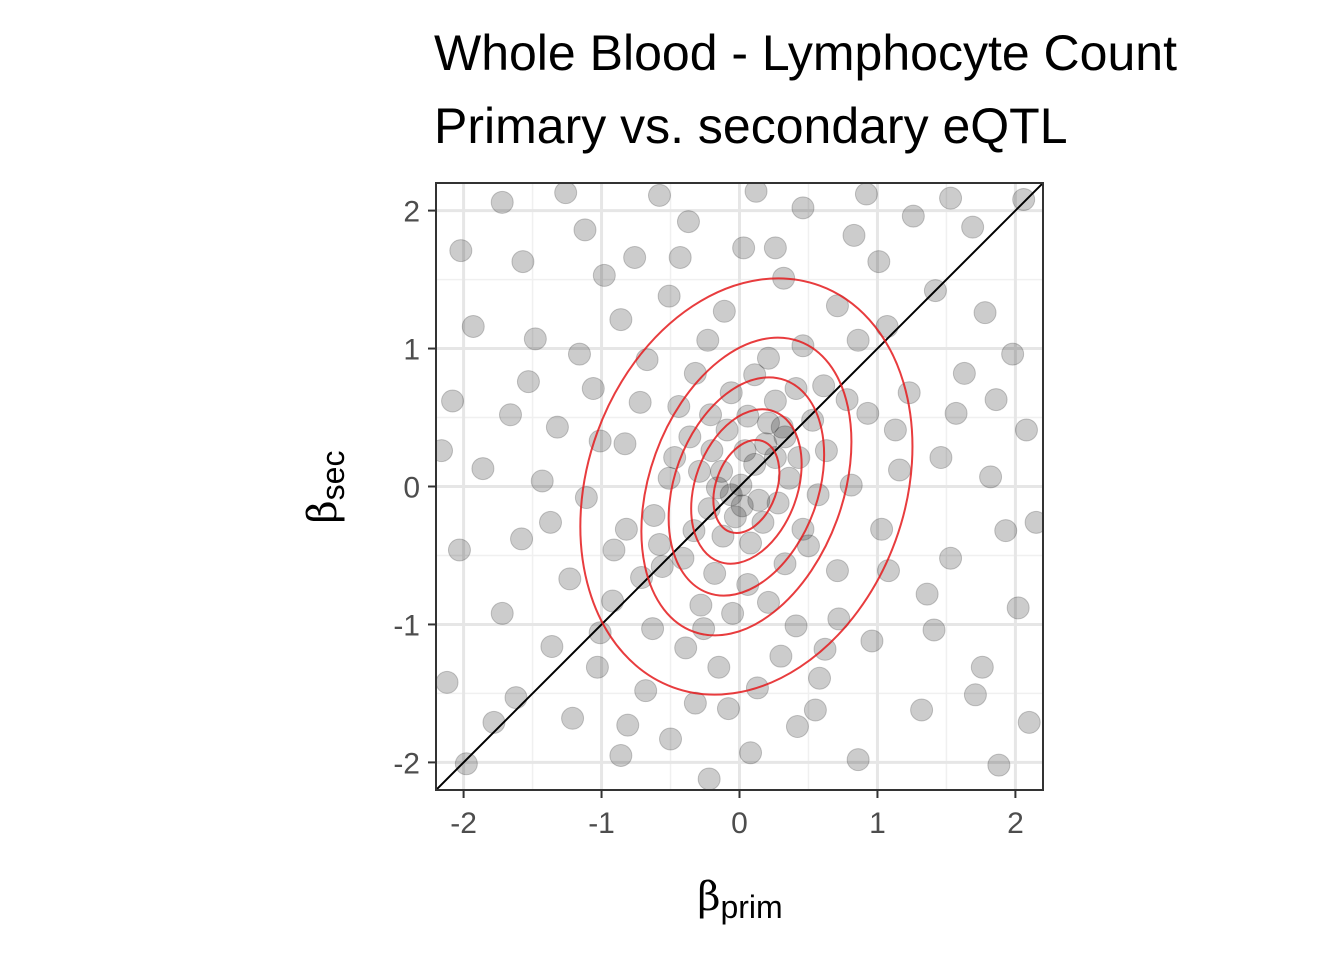  What do you see at coordinates (751, 126) in the screenshot?
I see `chart-subtitle: Primary vs. secondary eQTL` at bounding box center [751, 126].